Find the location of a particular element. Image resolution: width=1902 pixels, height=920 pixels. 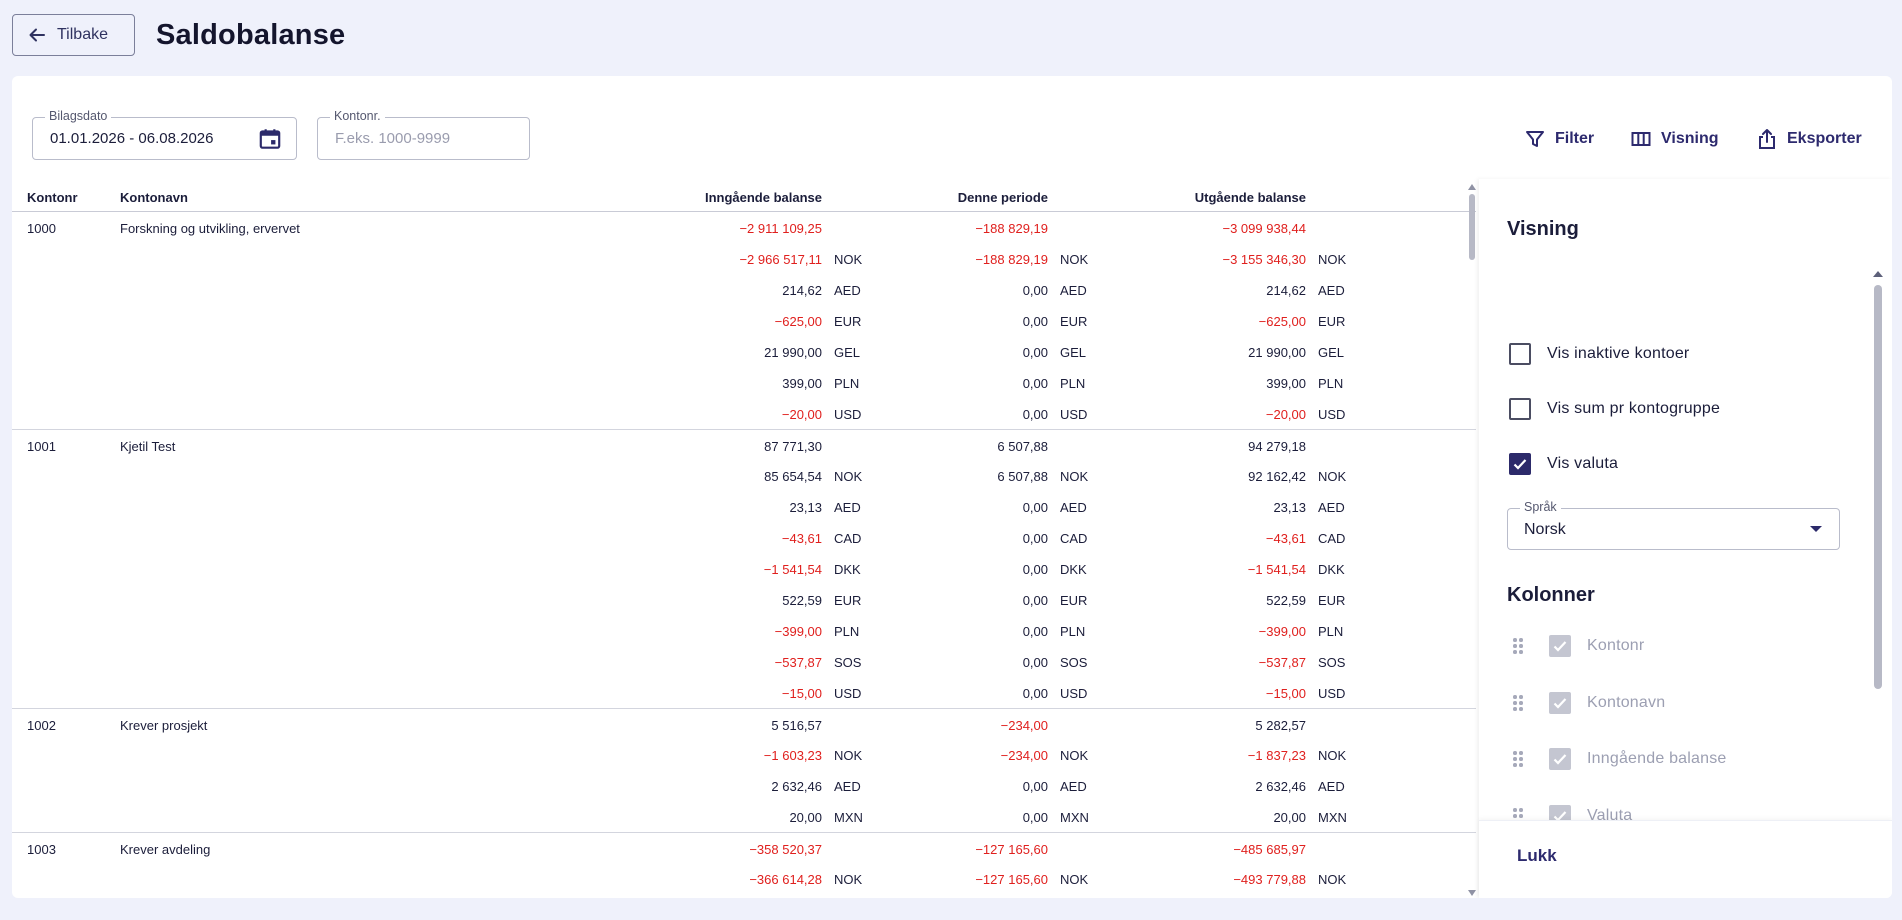

table-row: −1 541,54 DKK 0,00 DKK −1 541,54 DKK is located at coordinates (744, 568).